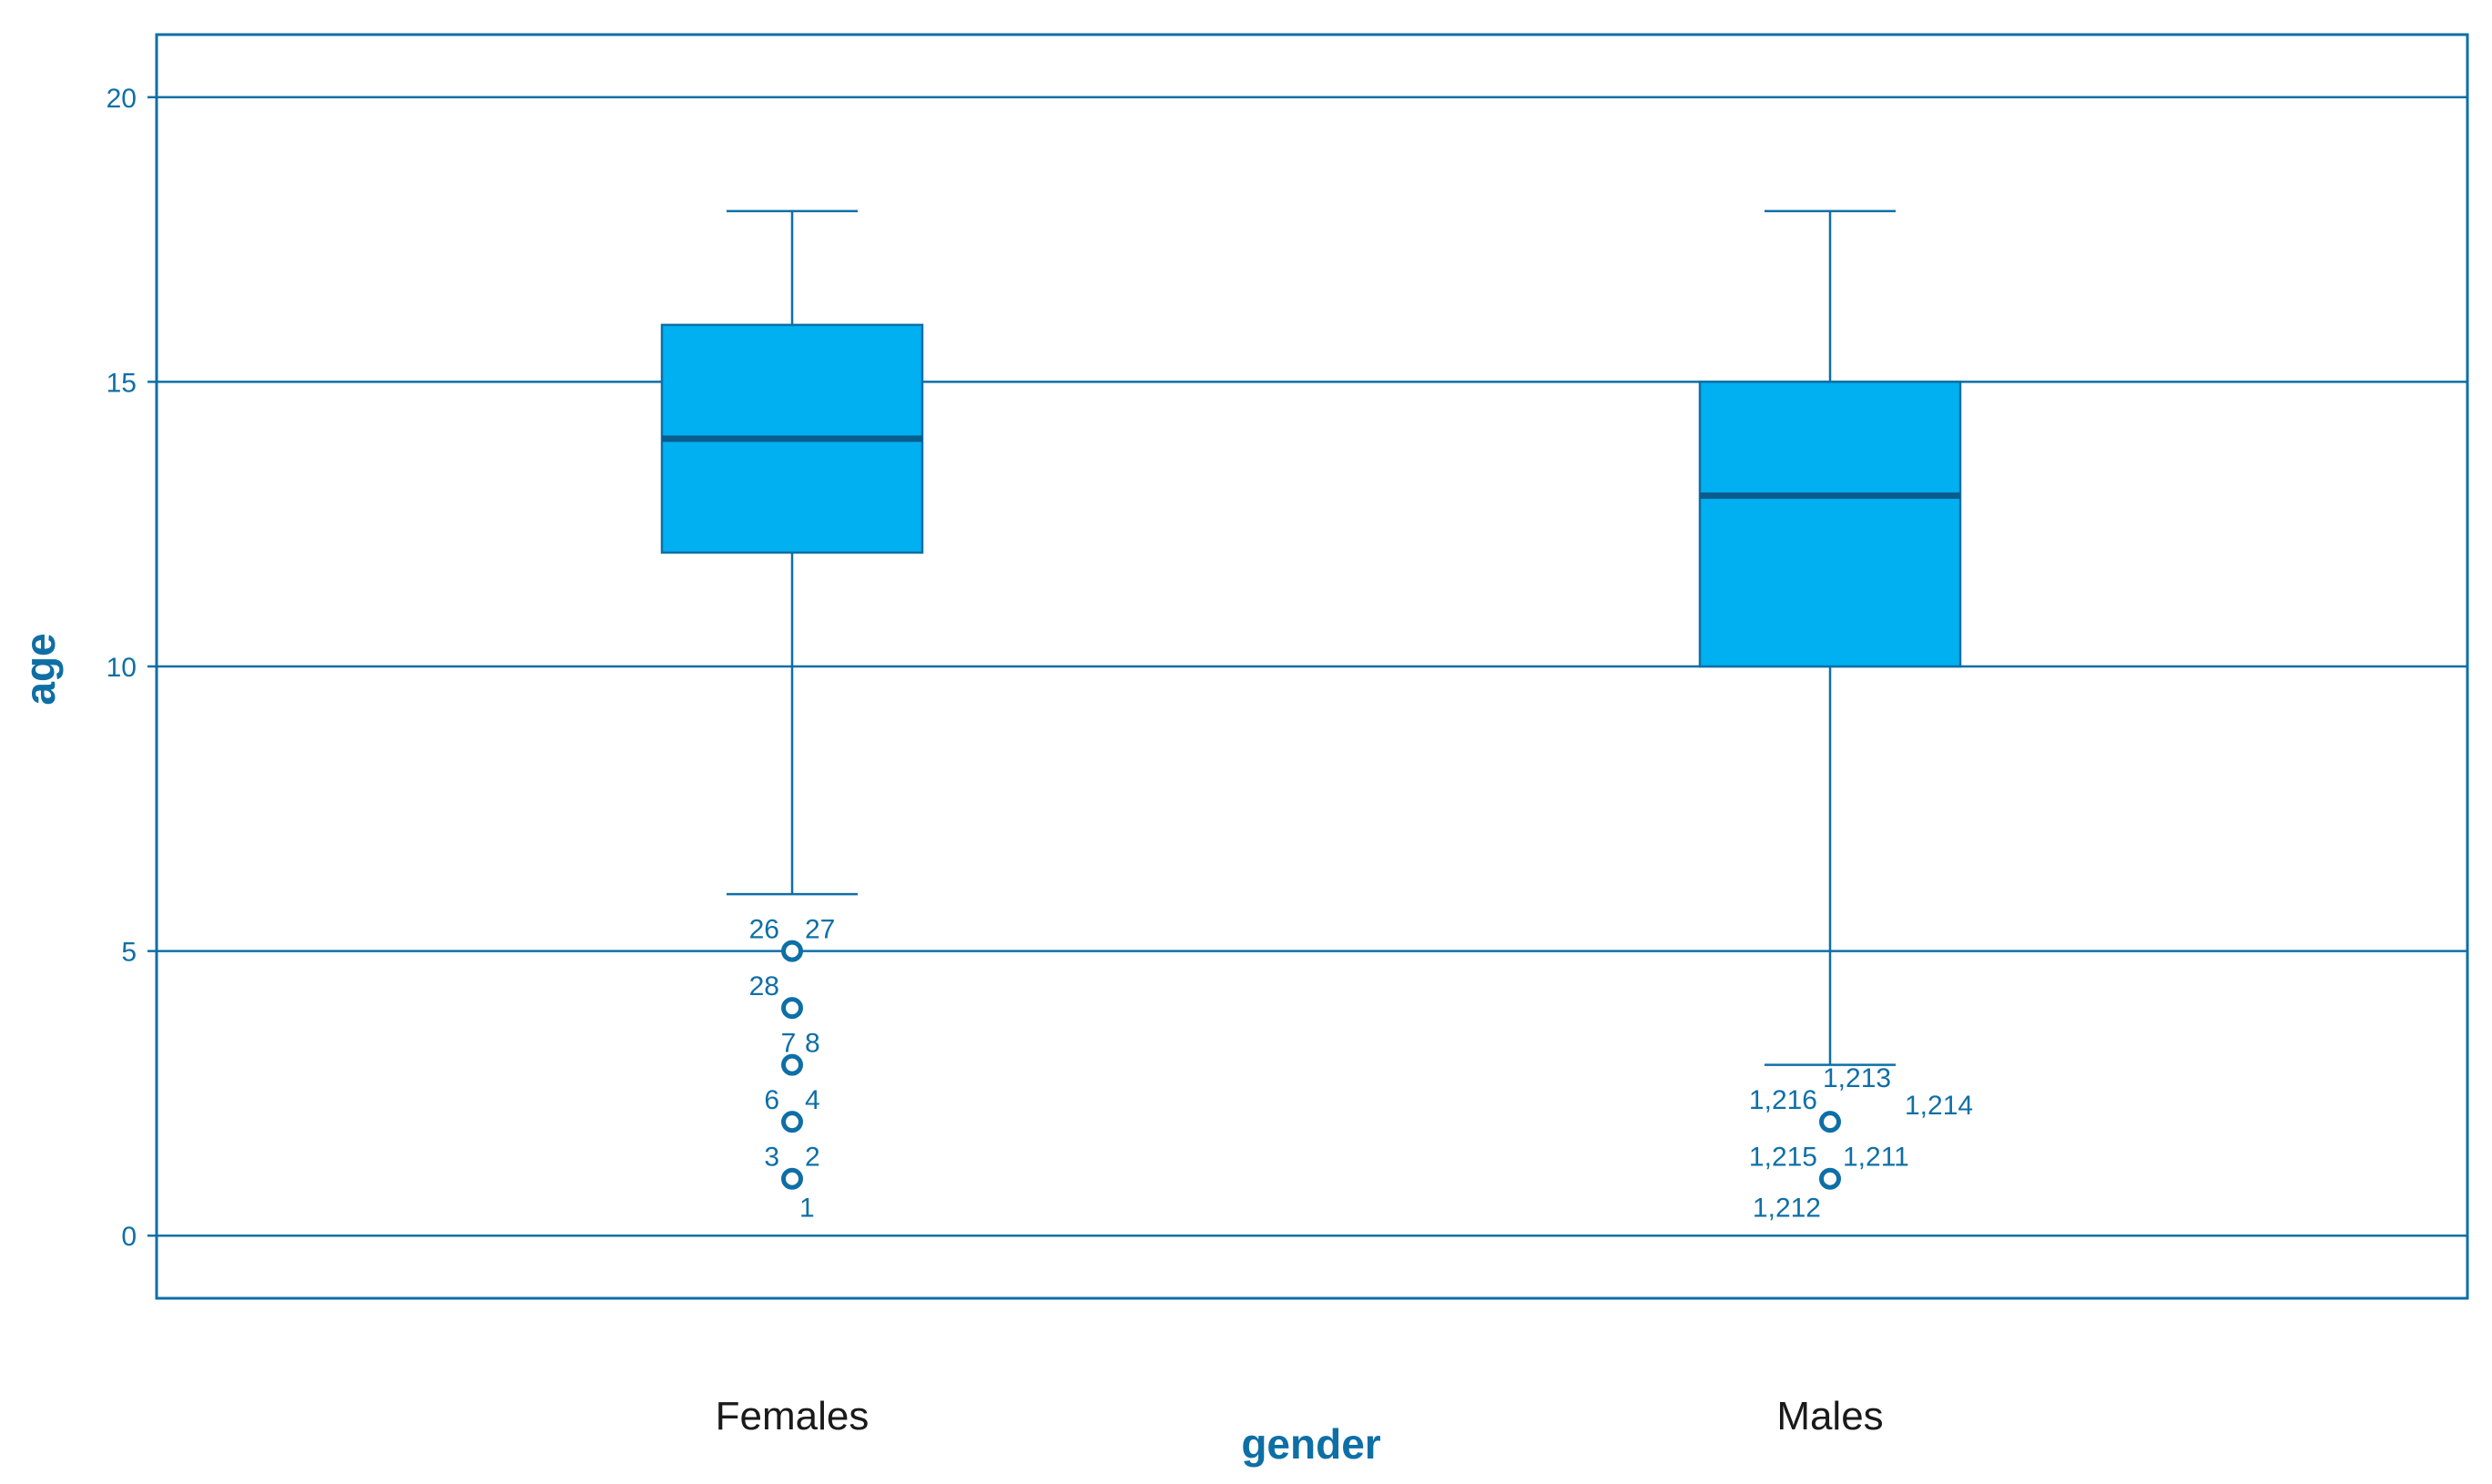 This screenshot has width=2492, height=1484. I want to click on box-group-females: 26 27 287 86 43 2 1, so click(792, 716).